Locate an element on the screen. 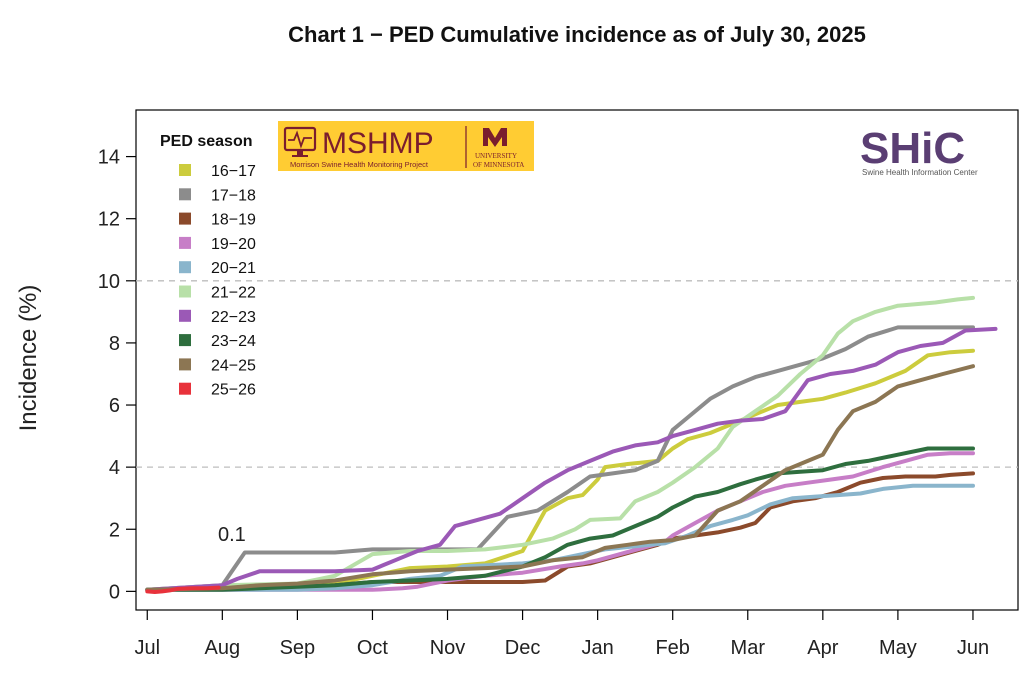 The image size is (1024, 683). legend-label: 21−22 is located at coordinates (233, 293).